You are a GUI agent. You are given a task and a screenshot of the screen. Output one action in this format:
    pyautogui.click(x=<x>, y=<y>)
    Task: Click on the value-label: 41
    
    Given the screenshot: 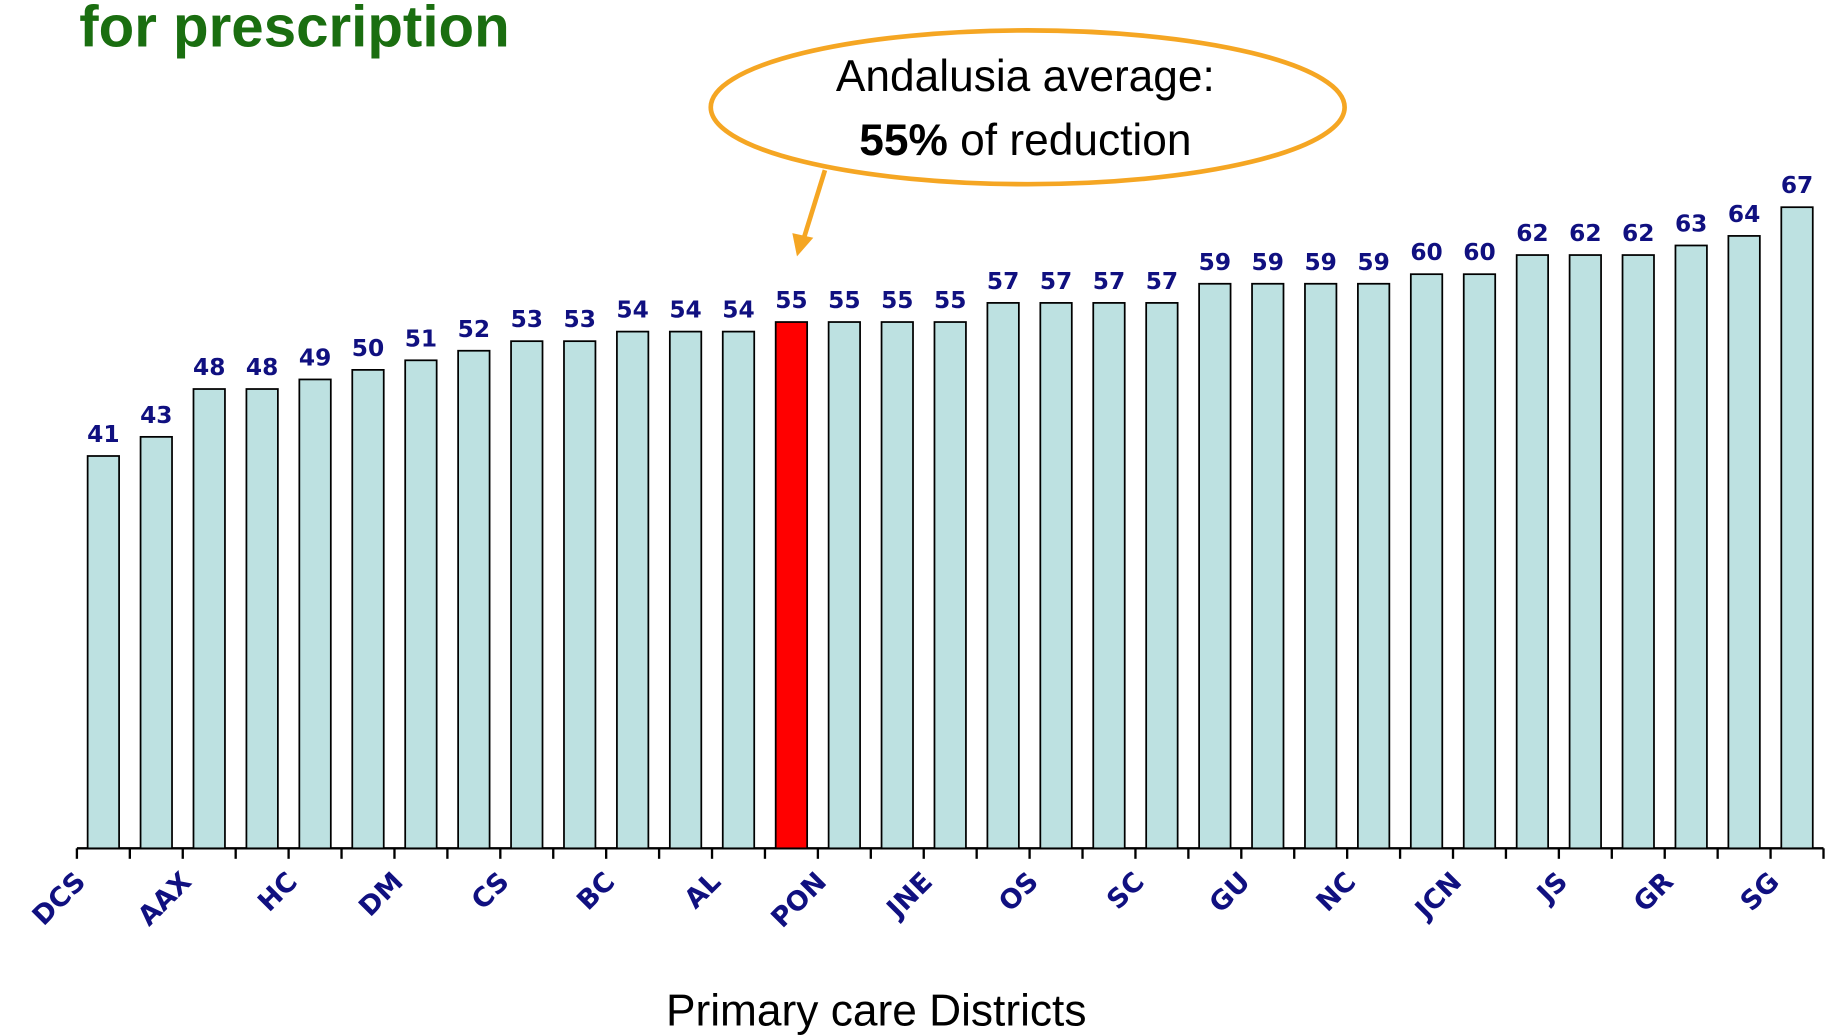 What is the action you would take?
    pyautogui.click(x=103, y=434)
    